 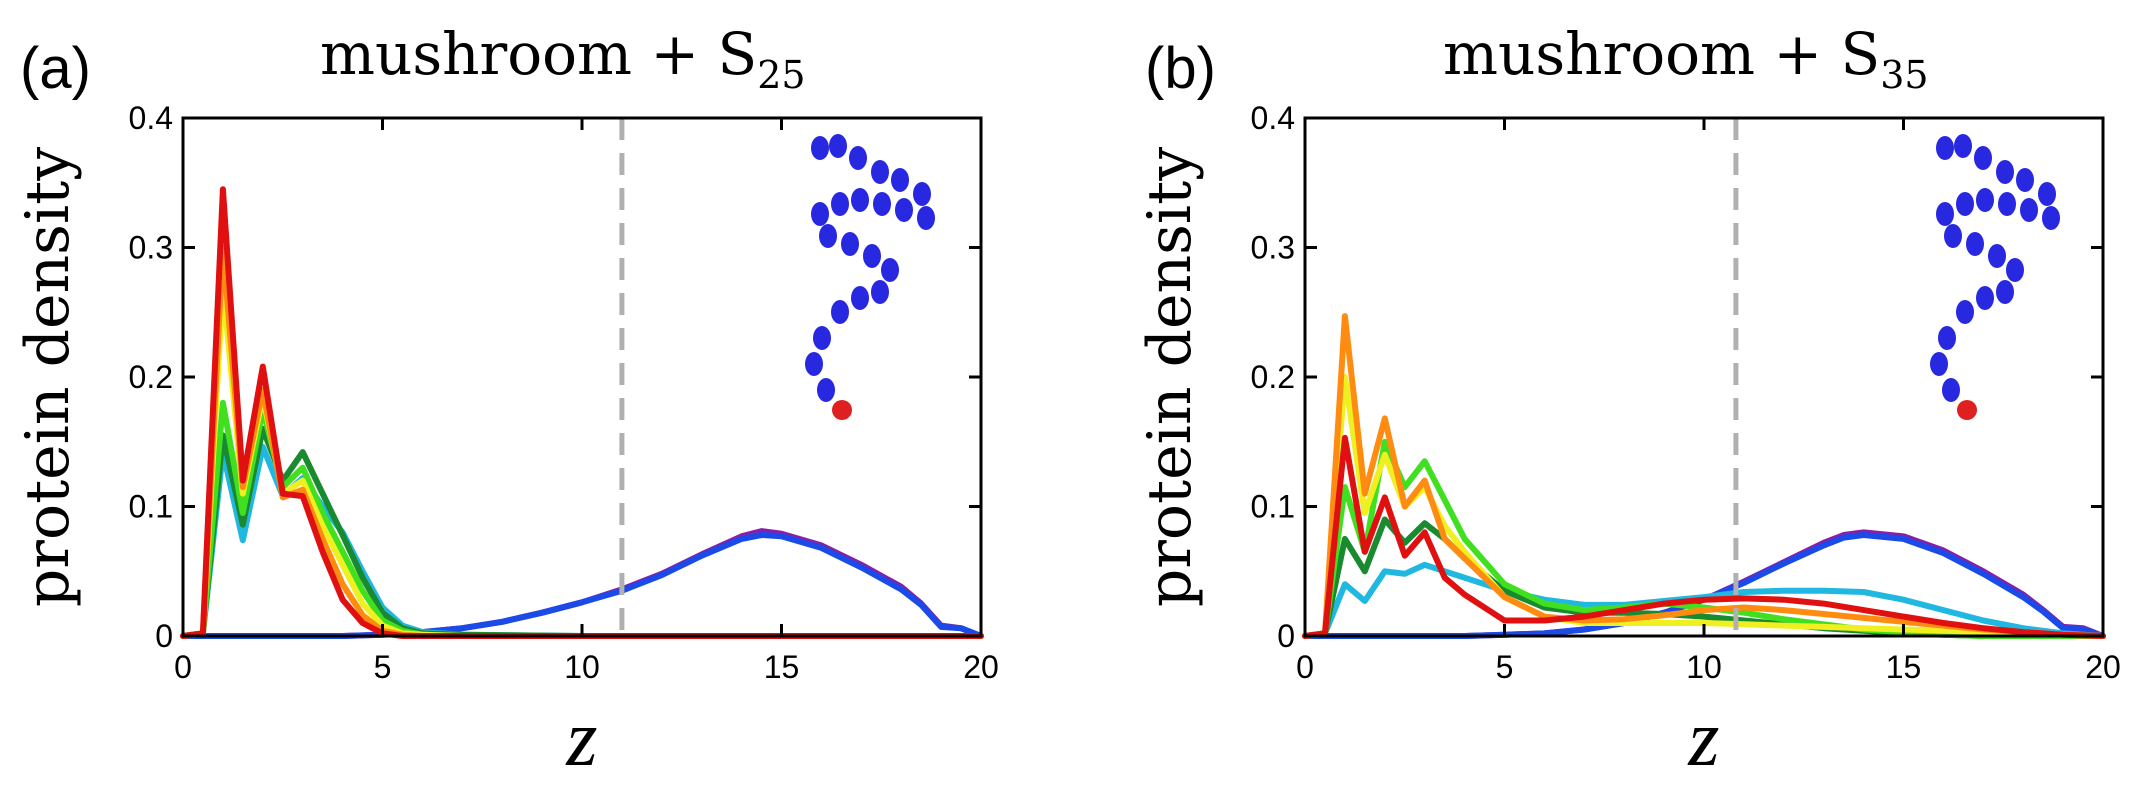 I want to click on title-subscript: 35, so click(x=1904, y=75).